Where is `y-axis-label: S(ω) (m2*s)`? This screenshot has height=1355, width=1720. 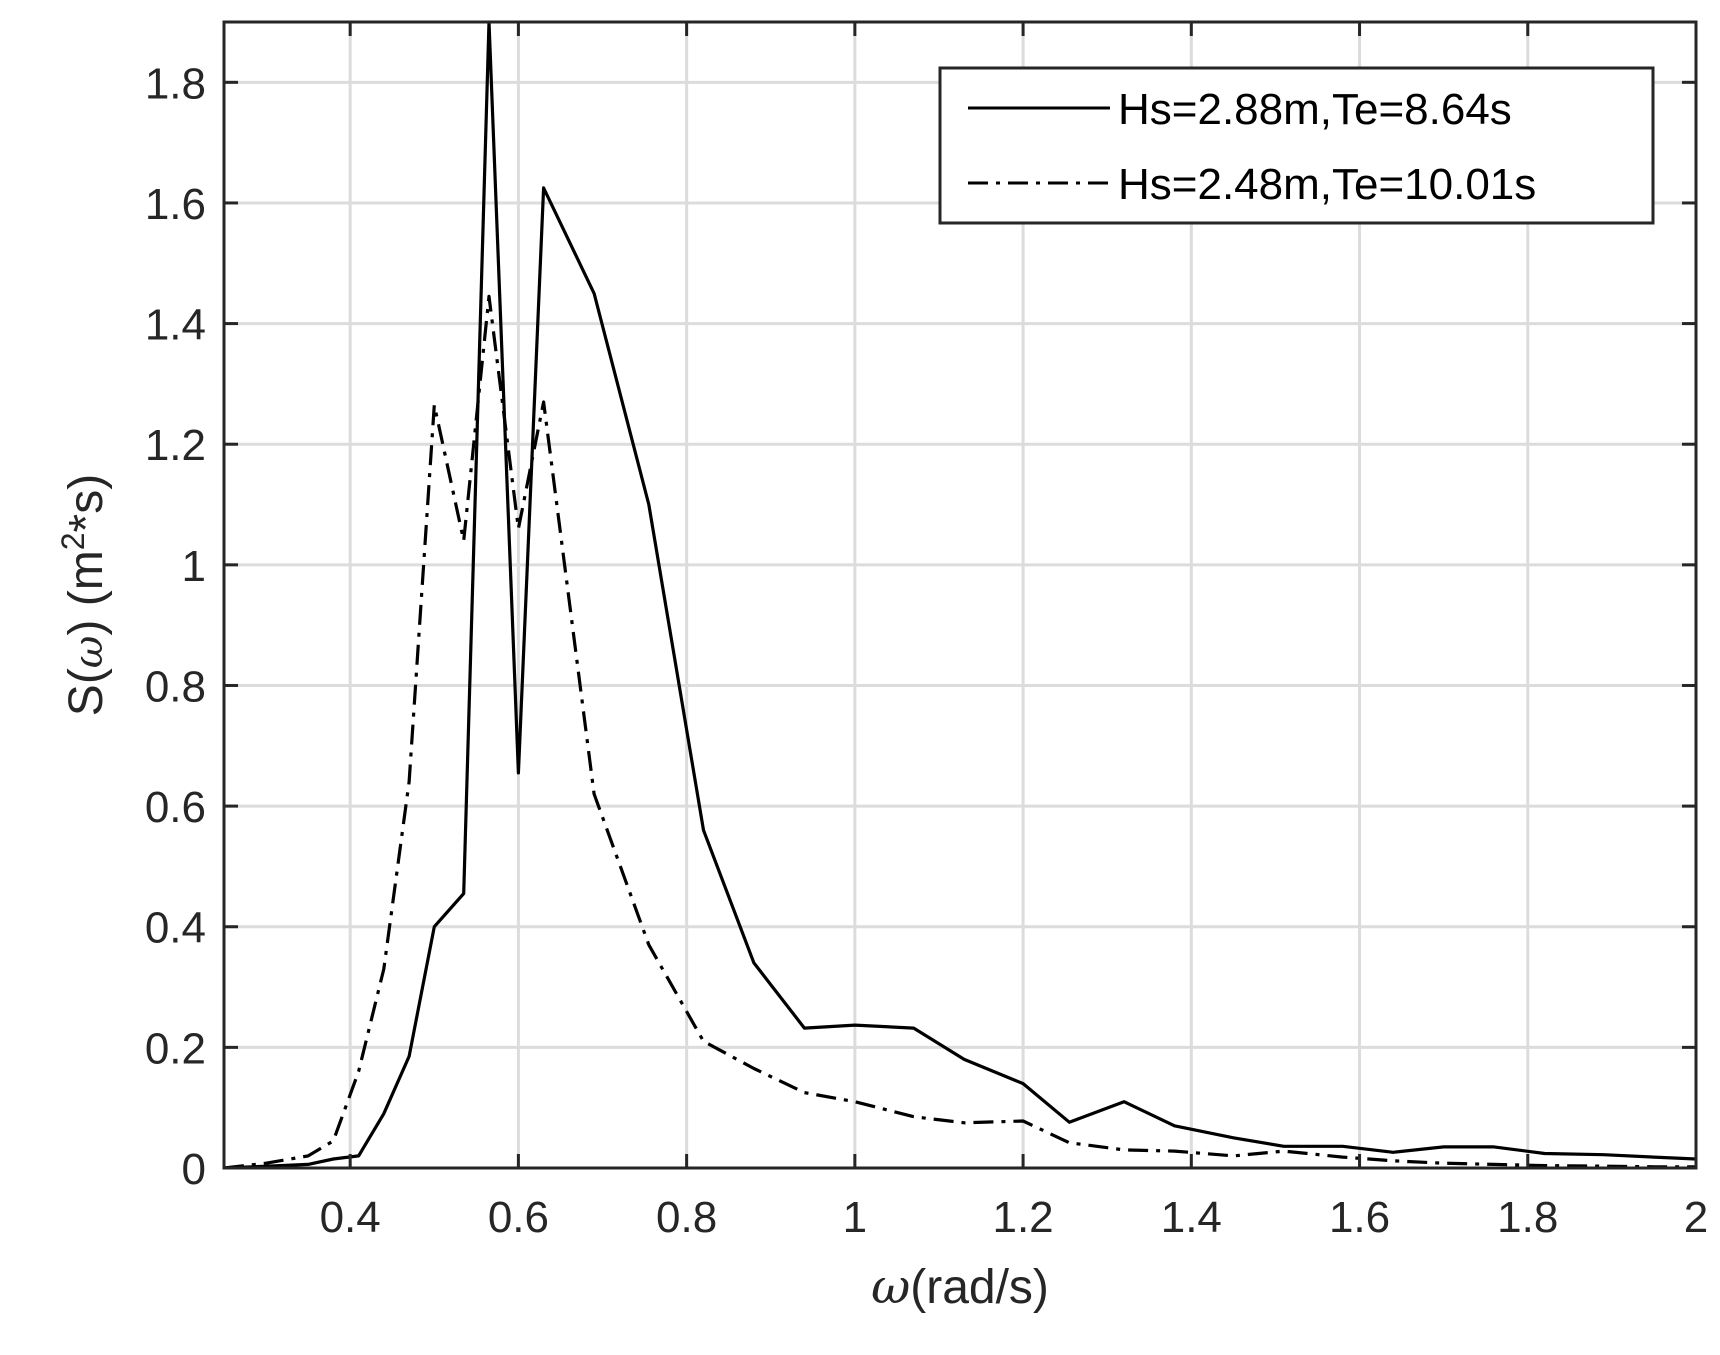 y-axis-label: S(ω) (m2*s) is located at coordinates (84, 595).